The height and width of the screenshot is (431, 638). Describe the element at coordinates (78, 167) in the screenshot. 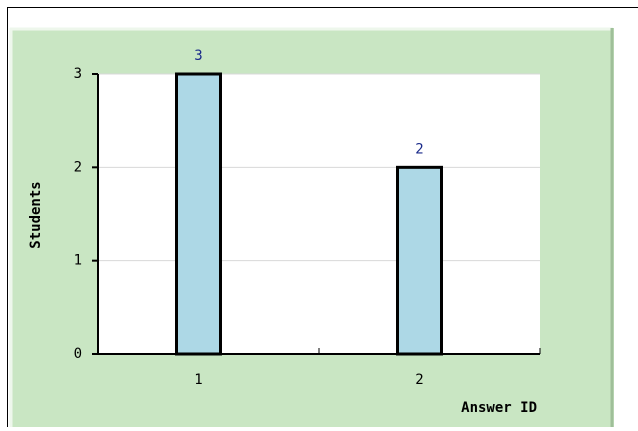

I see `y-tick-label: 2` at that location.